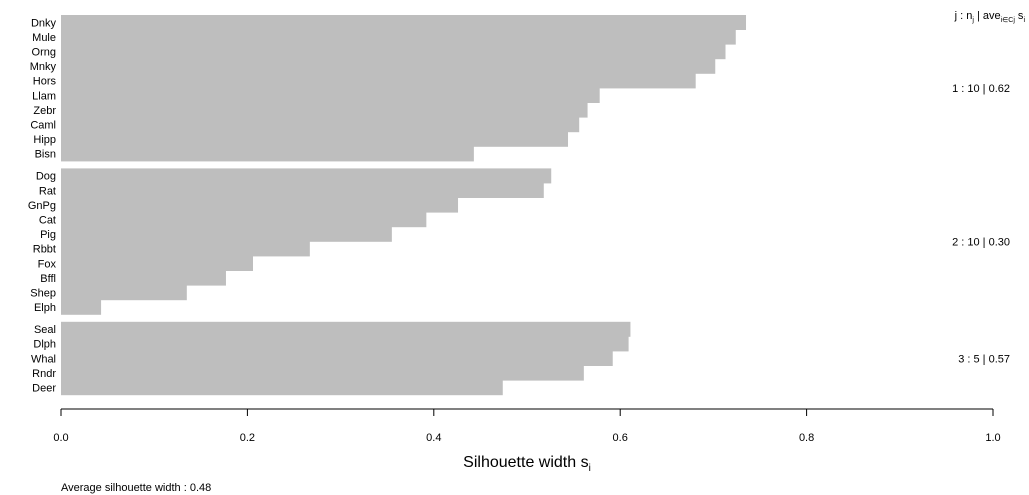 The image size is (1029, 495). What do you see at coordinates (44, 53) in the screenshot?
I see `observation-label: Orng` at bounding box center [44, 53].